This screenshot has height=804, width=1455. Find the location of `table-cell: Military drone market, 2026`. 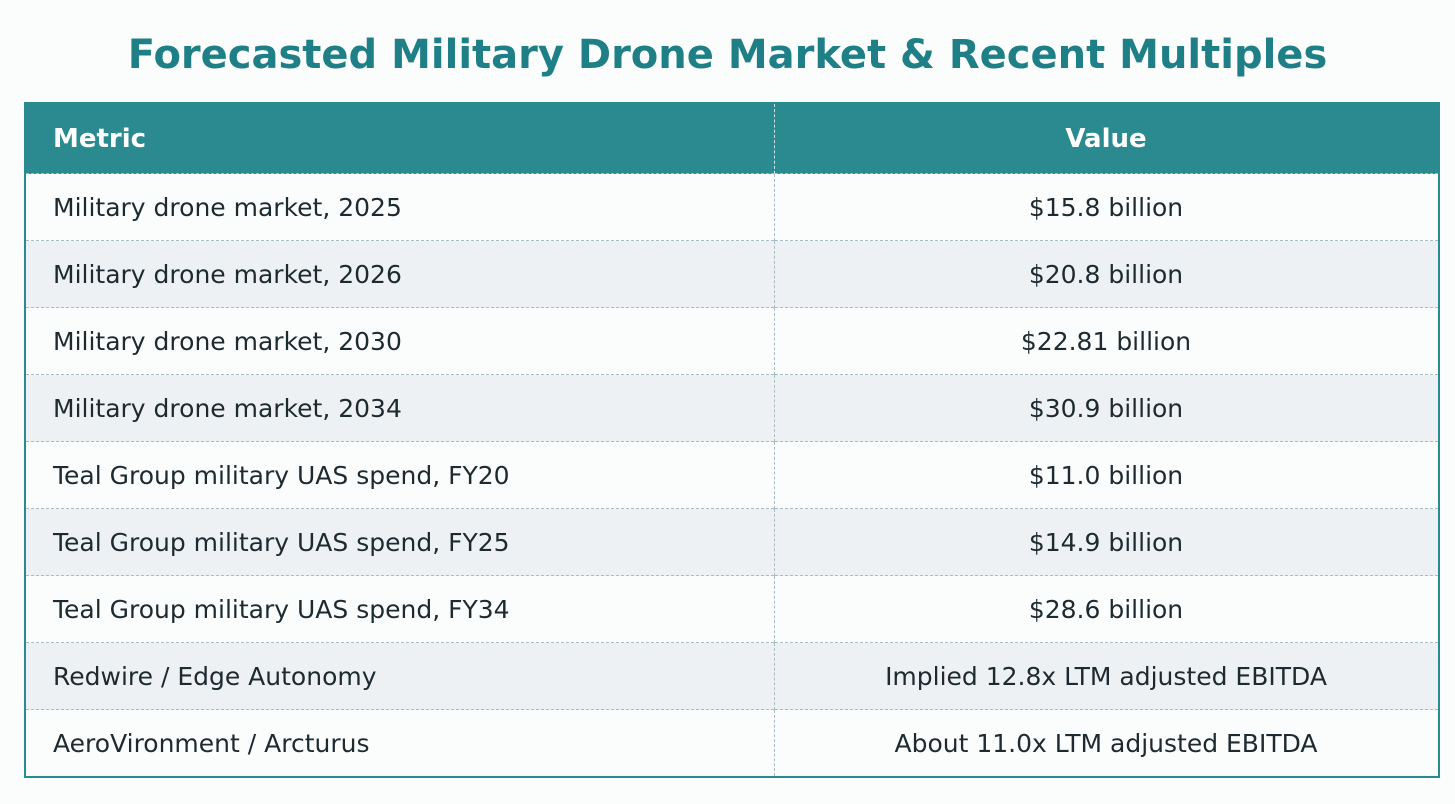

table-cell: Military drone market, 2026 is located at coordinates (400, 274).